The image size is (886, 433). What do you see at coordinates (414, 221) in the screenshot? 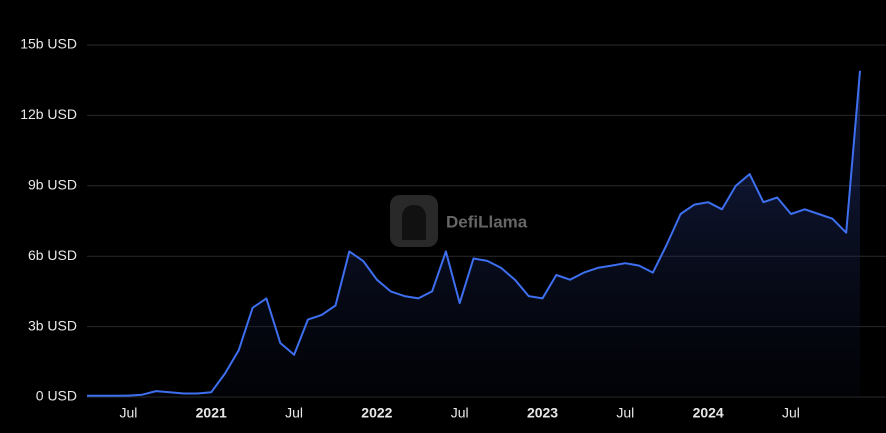
I see `watermark-logo` at bounding box center [414, 221].